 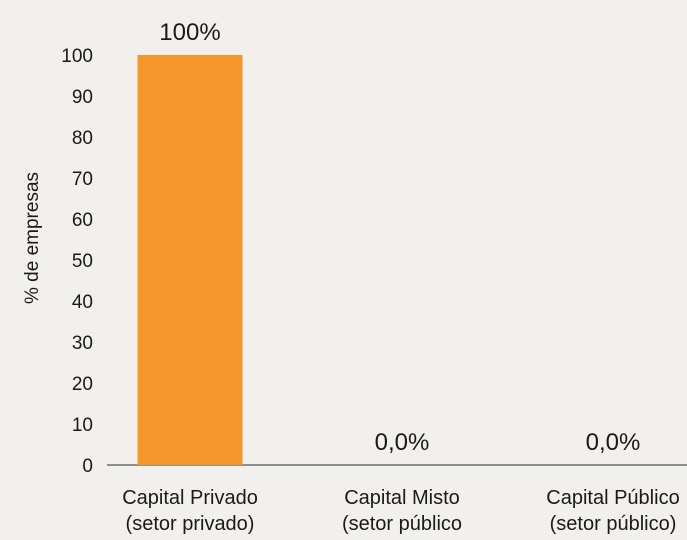 What do you see at coordinates (77, 56) in the screenshot?
I see `y-tick-label: 100` at bounding box center [77, 56].